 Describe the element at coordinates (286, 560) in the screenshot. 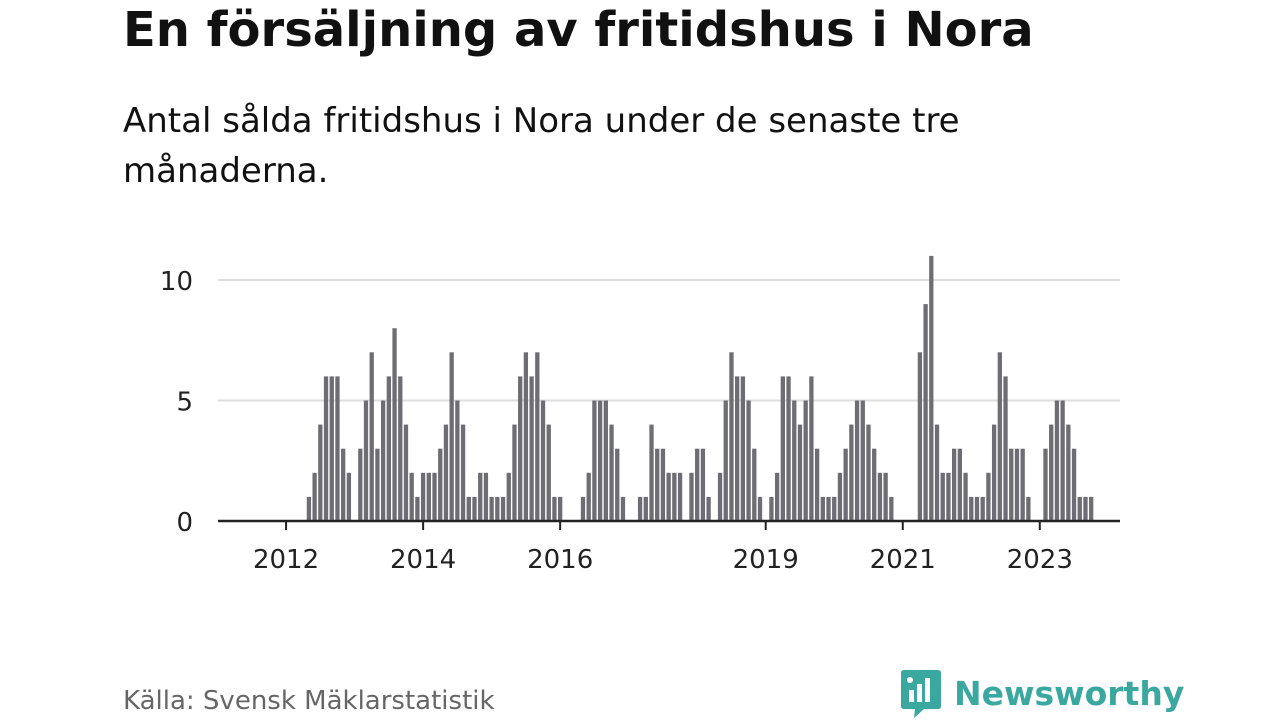

I see `x-tick-label: 2012` at that location.